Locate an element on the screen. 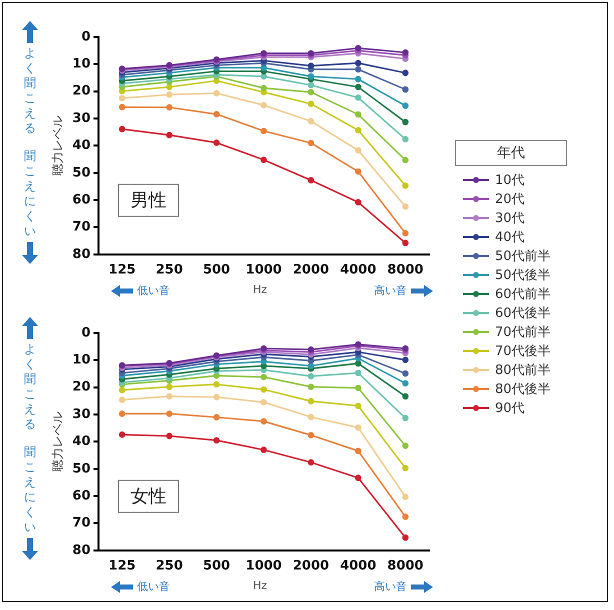 The width and height of the screenshot is (614, 610). legend-label: 60代後半 is located at coordinates (523, 313).